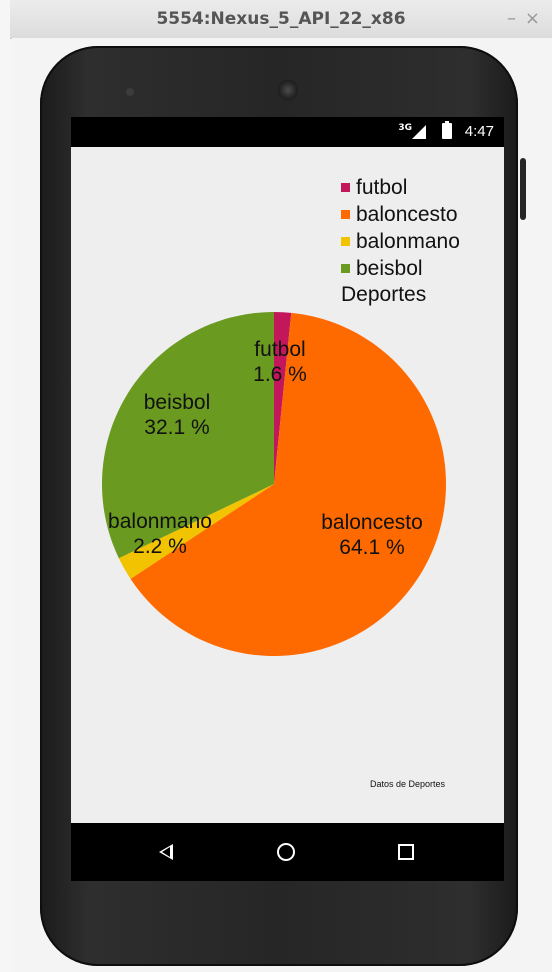  I want to click on home-icon, so click(286, 852).